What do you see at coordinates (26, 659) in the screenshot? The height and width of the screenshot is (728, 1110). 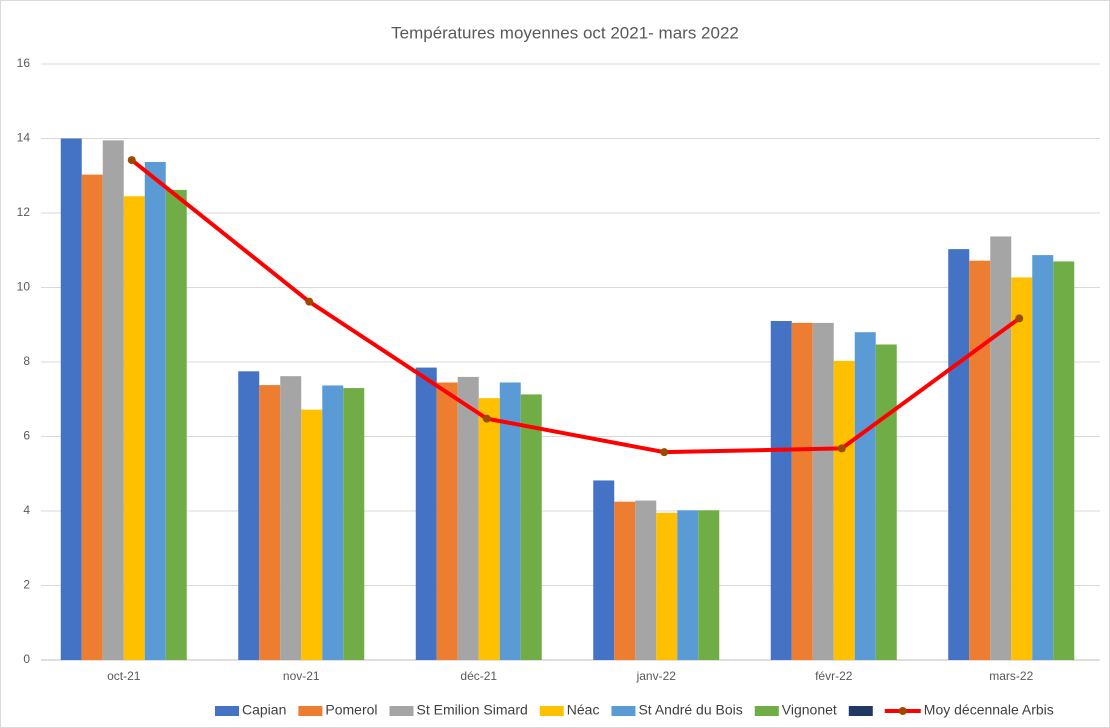 I see `y-tick-label: 0` at bounding box center [26, 659].